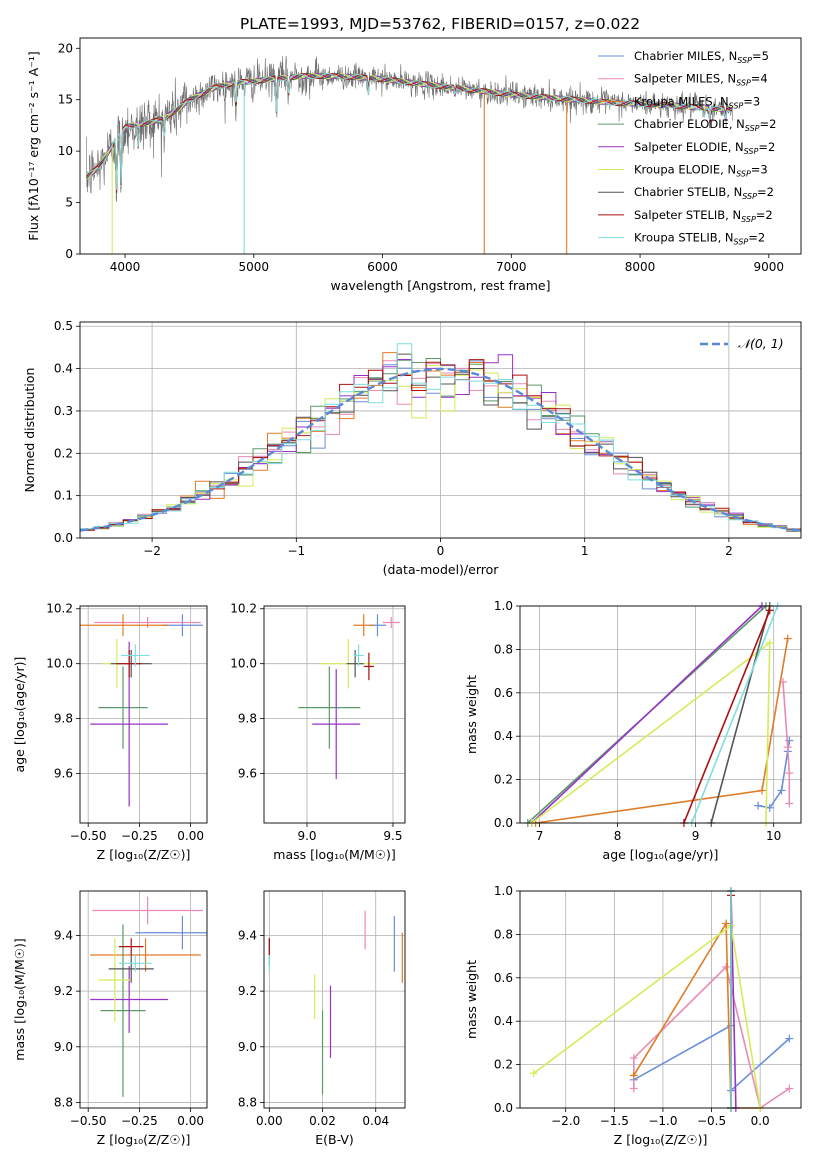 The height and width of the screenshot is (1170, 819). Describe the element at coordinates (662, 1121) in the screenshot. I see `x-tick-label: −1.0` at that location.